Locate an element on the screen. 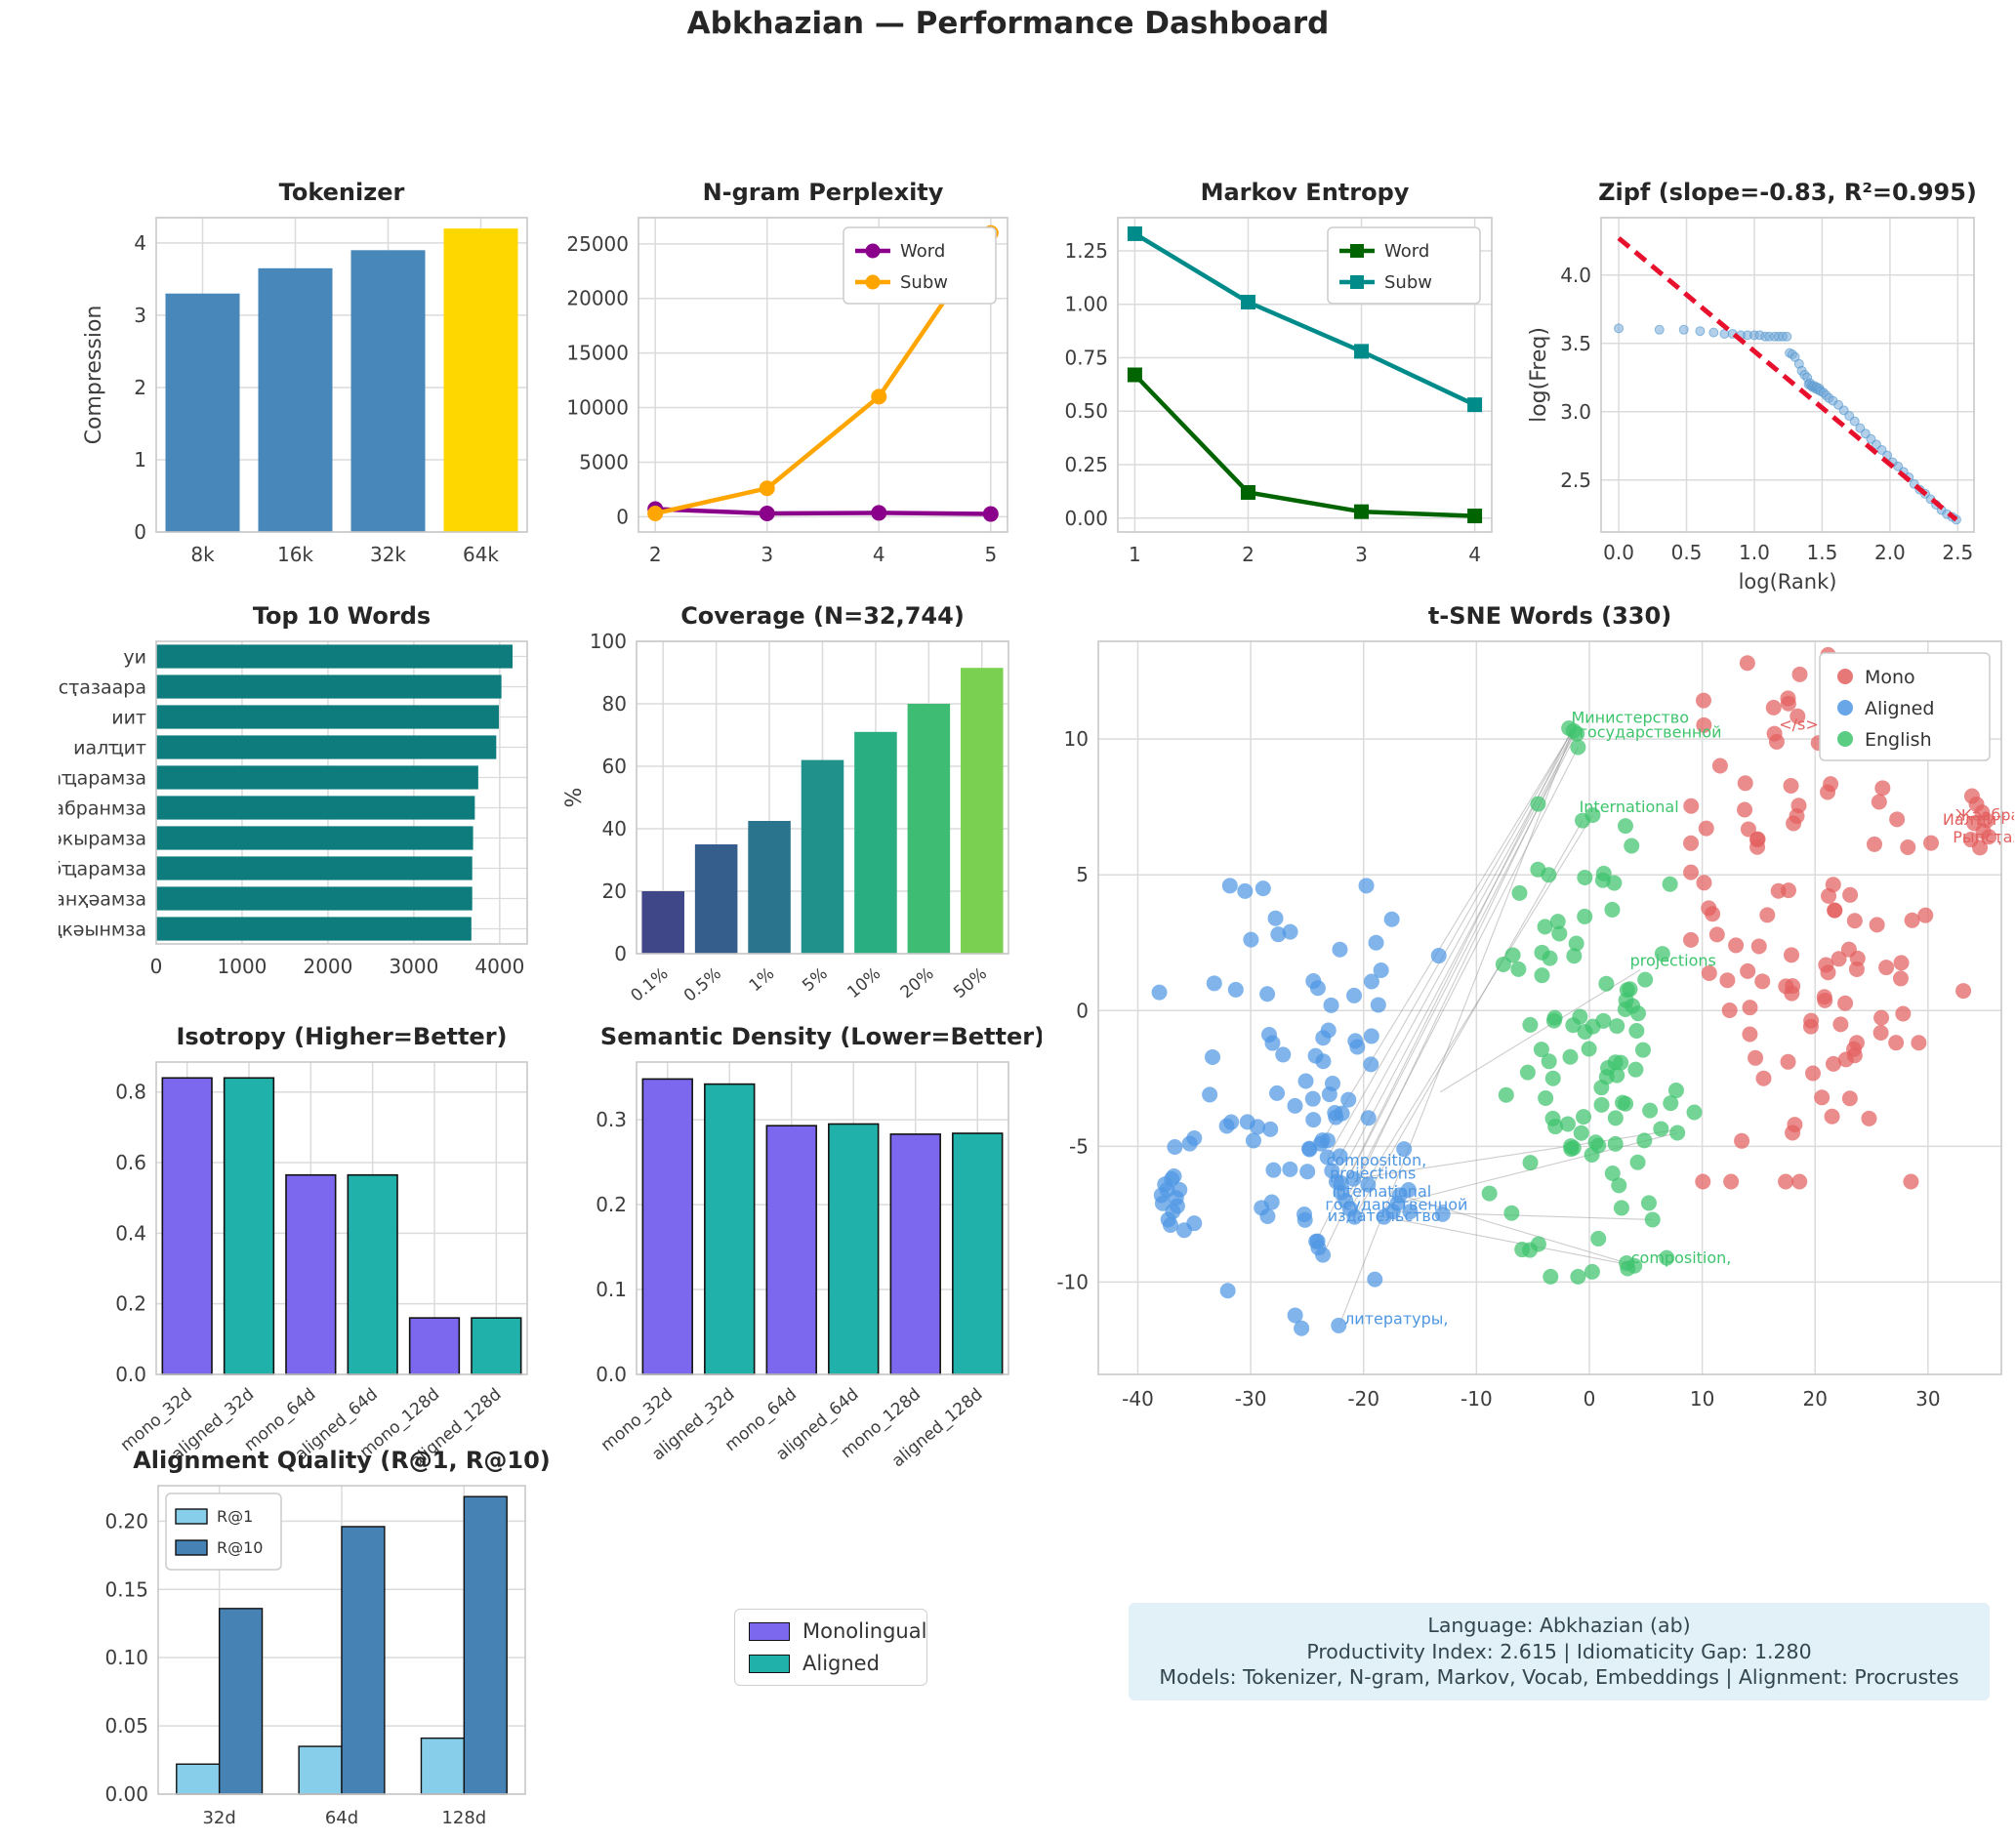  info-line-language: Language: Abkhazian (ab) is located at coordinates (1559, 1625).